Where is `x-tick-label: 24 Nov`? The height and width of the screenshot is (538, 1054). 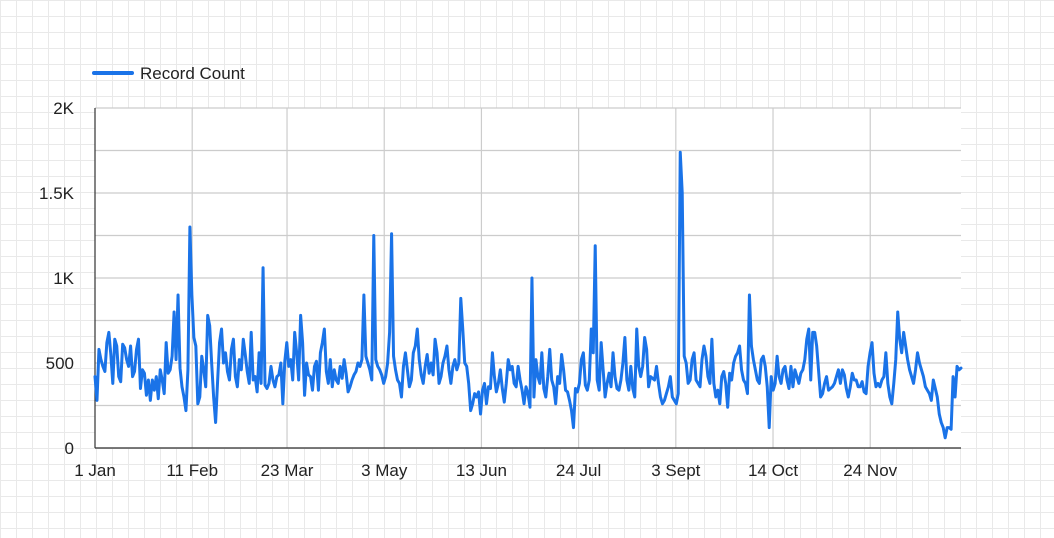
x-tick-label: 24 Nov is located at coordinates (870, 470).